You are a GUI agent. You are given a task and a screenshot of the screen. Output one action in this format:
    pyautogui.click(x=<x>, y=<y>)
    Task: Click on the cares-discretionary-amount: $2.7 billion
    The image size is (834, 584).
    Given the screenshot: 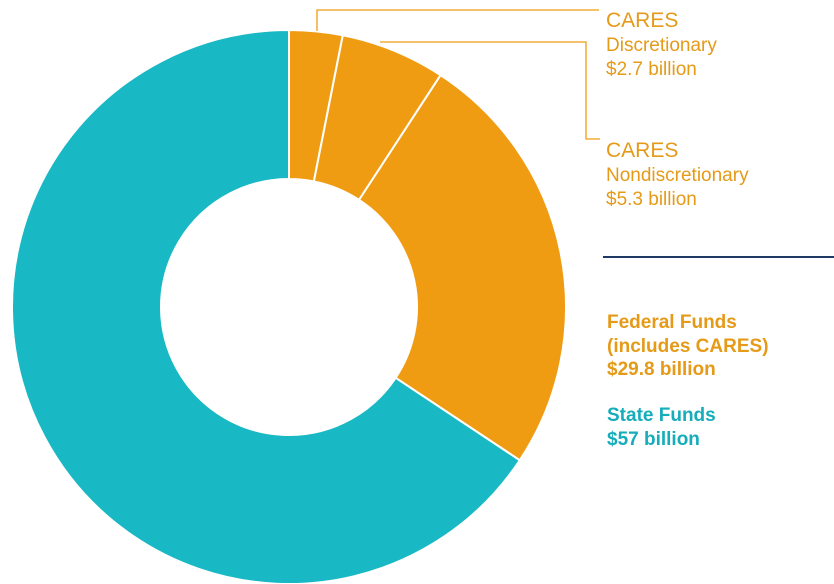 What is the action you would take?
    pyautogui.click(x=651, y=69)
    